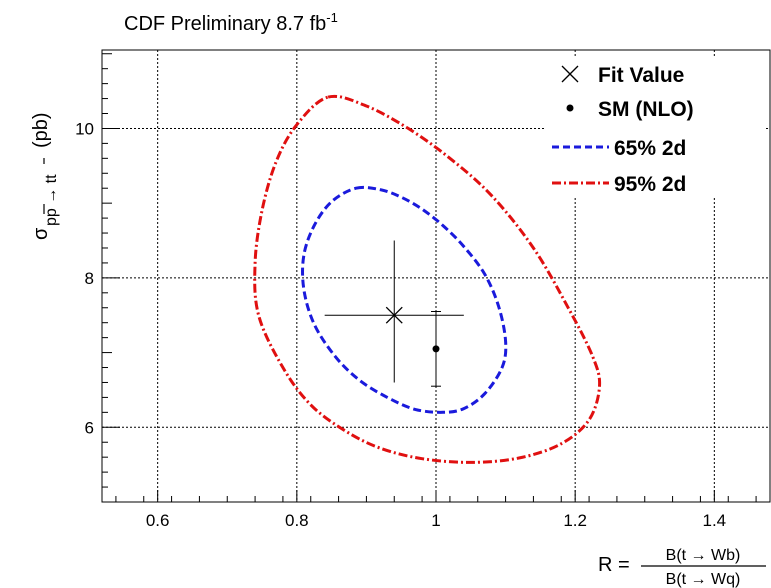 This screenshot has height=588, width=771. What do you see at coordinates (575, 520) in the screenshot?
I see `x-tick-label-3: 1.2` at bounding box center [575, 520].